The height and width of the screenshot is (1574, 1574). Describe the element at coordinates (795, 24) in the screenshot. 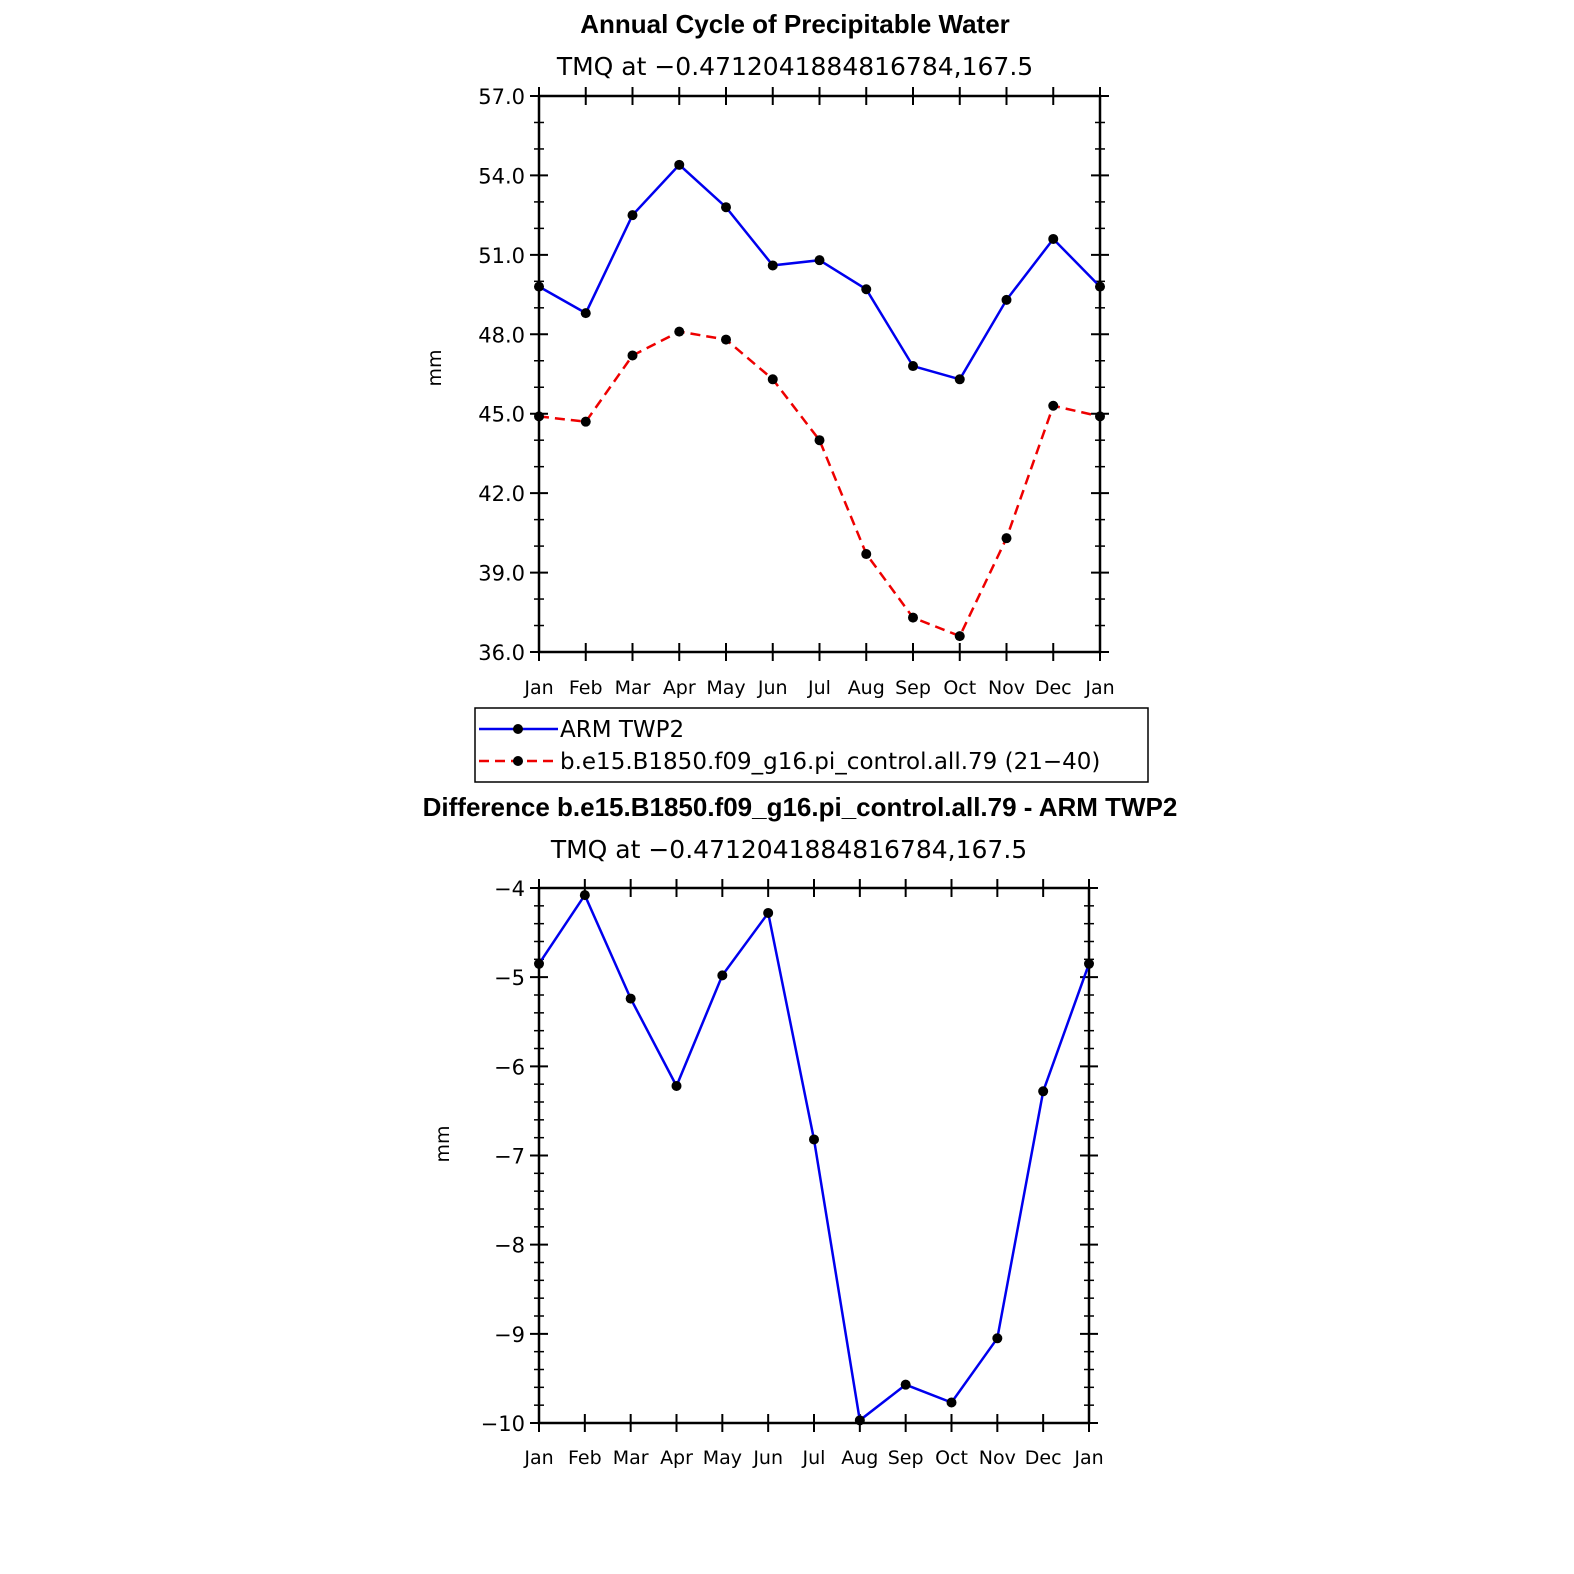

I see `chart-title: Annual Cycle of Precipitable Water` at that location.